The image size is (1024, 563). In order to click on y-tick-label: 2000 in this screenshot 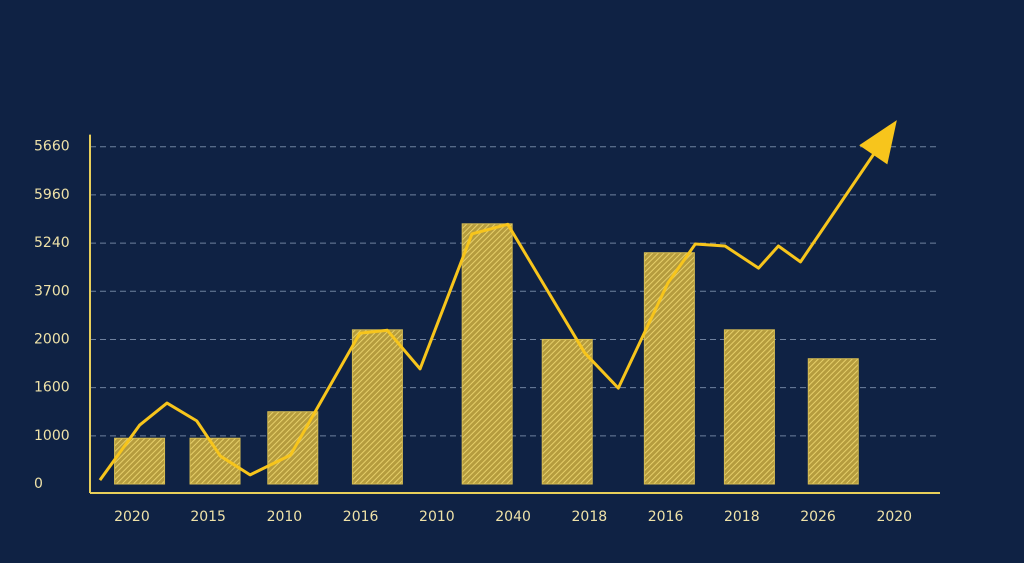, I will do `click(52, 339)`.